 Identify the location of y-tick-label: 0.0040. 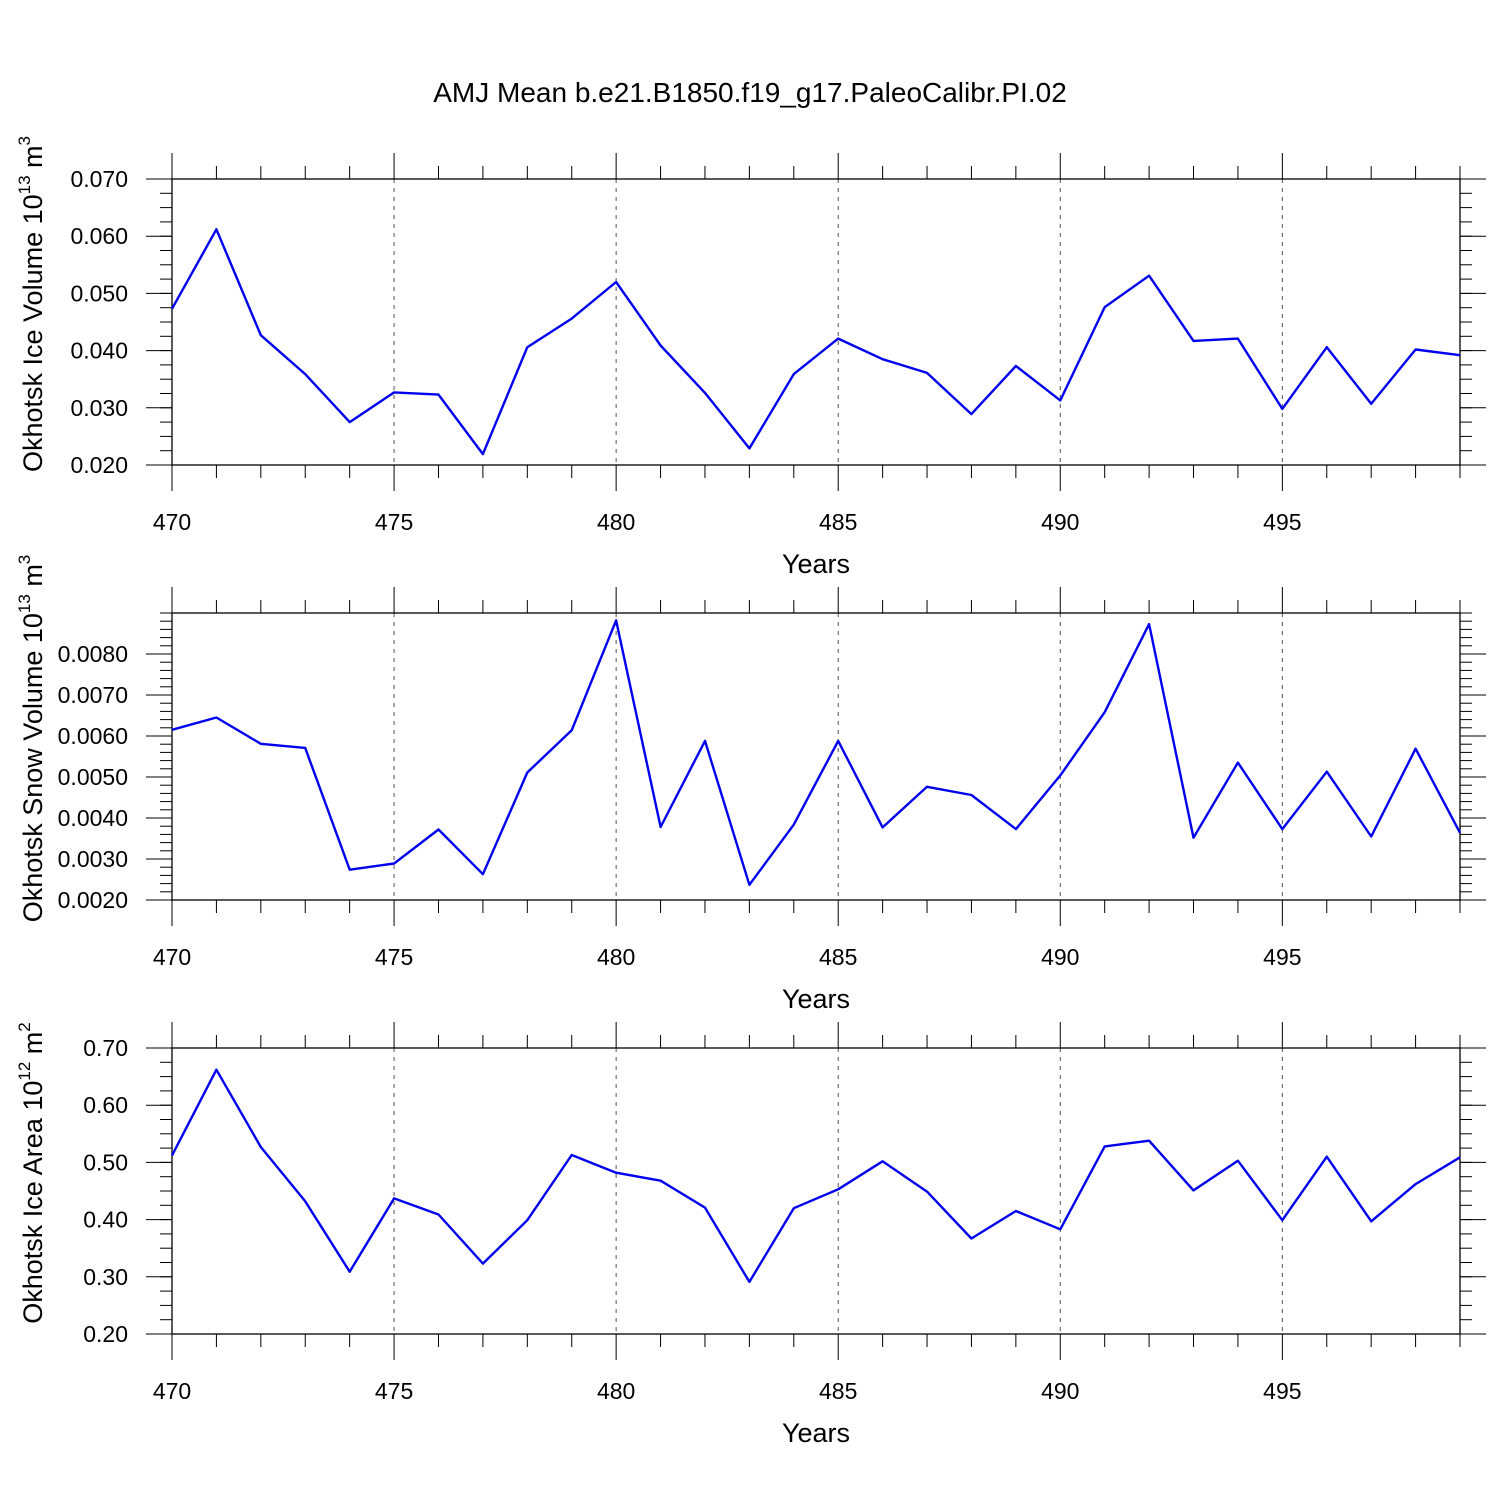
(93, 818).